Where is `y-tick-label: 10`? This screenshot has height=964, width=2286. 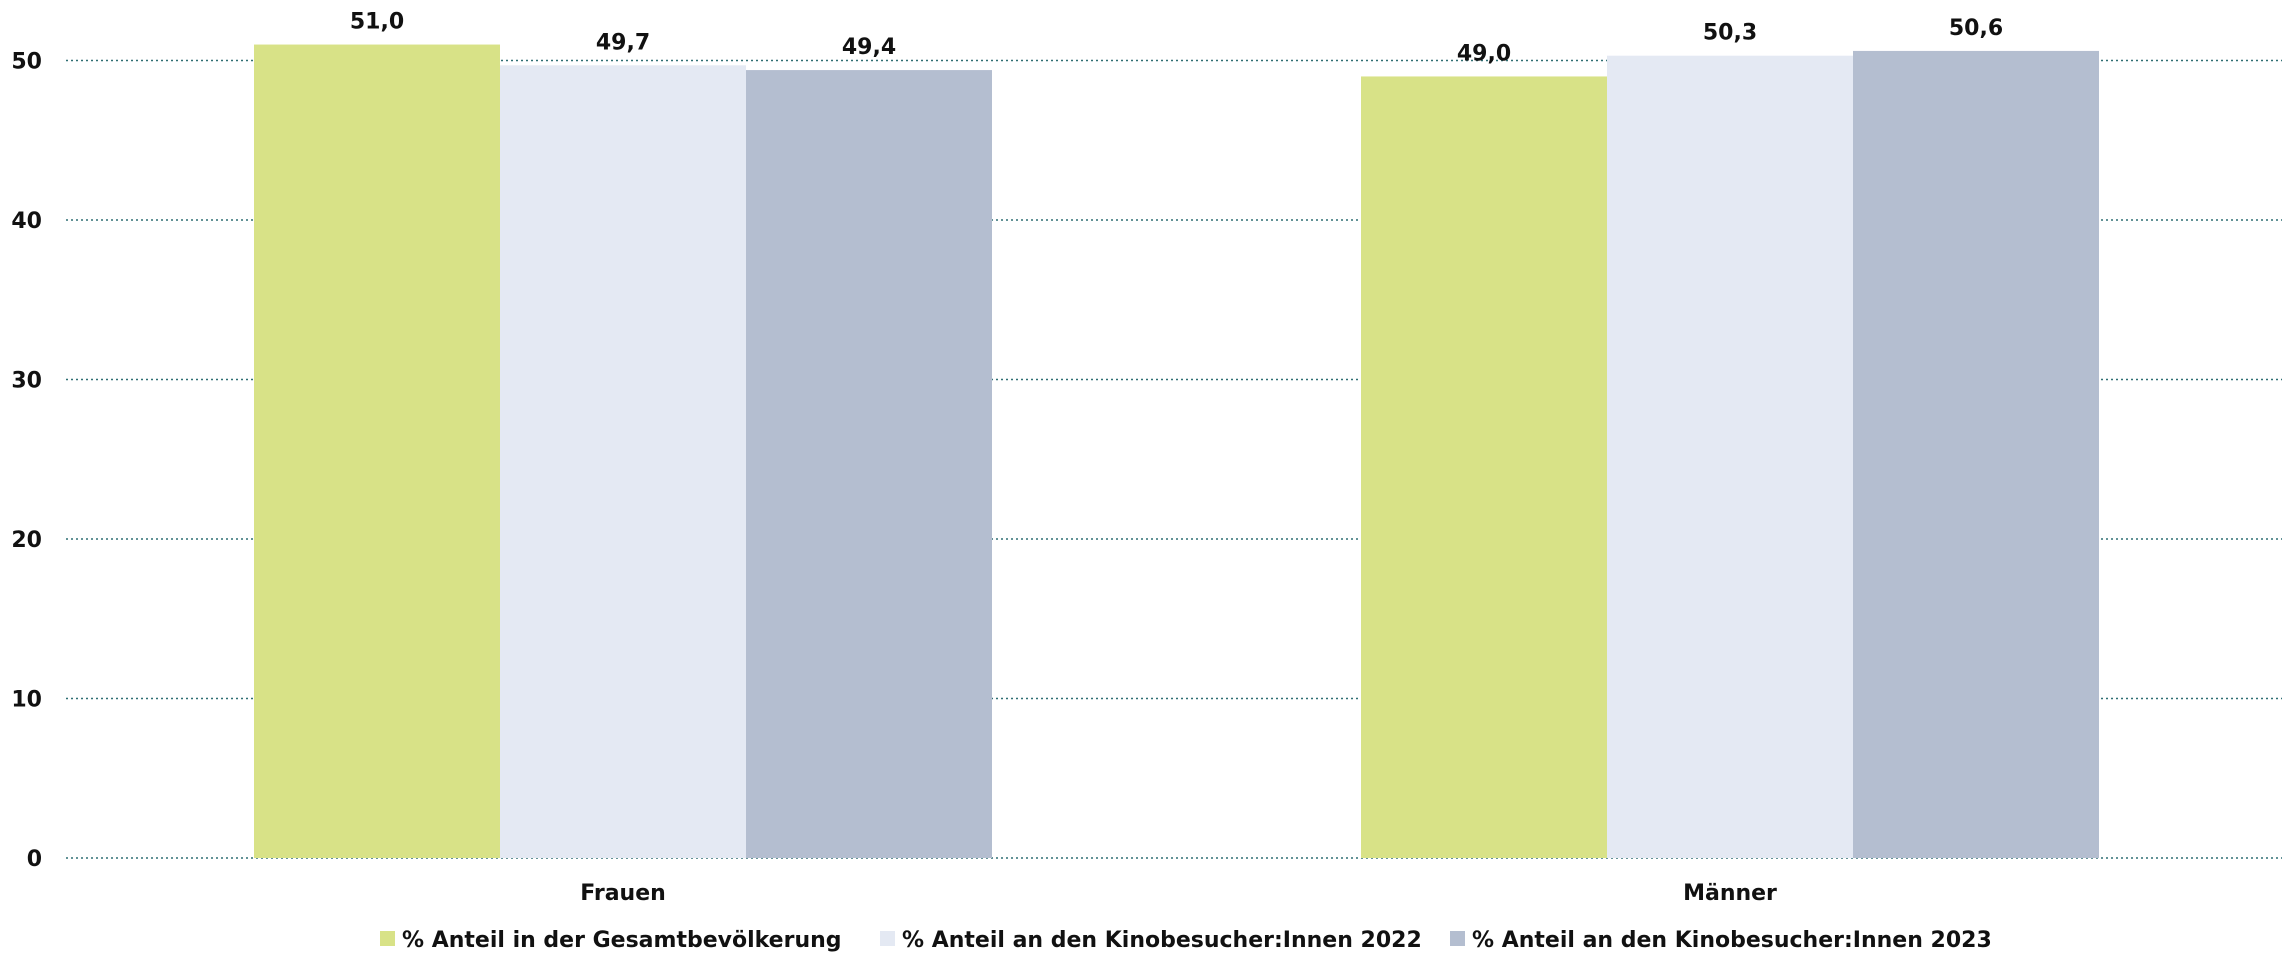
y-tick-label: 10 is located at coordinates (26, 700).